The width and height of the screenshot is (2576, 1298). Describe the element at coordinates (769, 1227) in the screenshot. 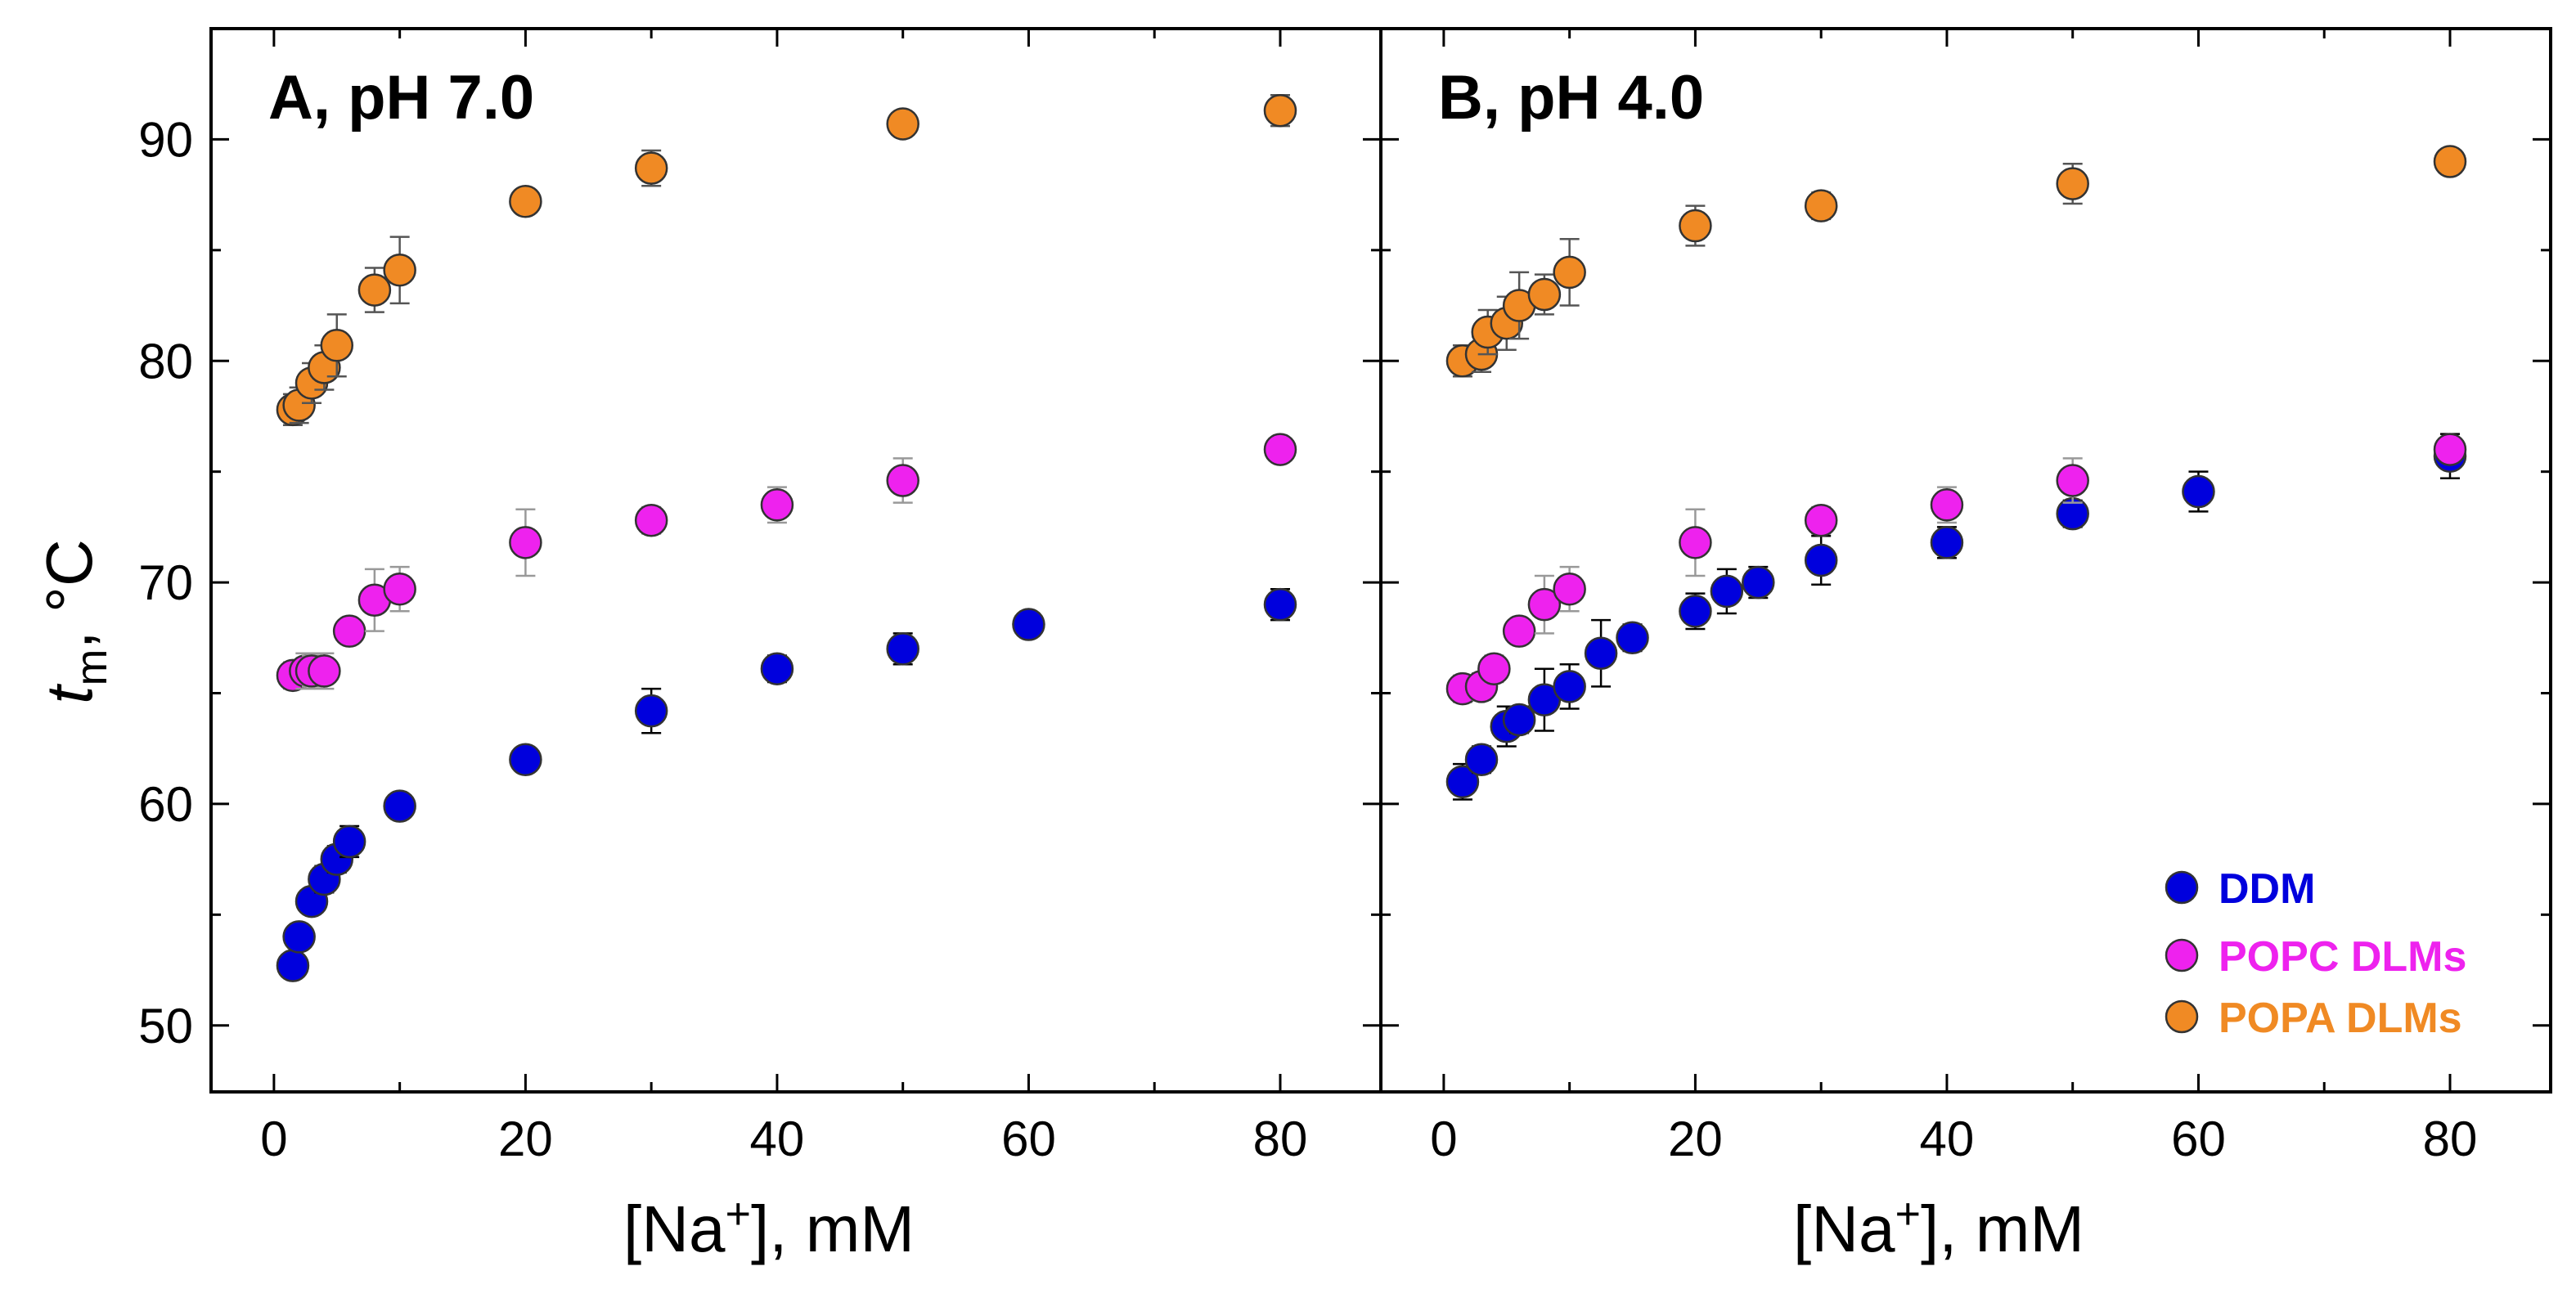

I see `x-axis-title-a: [Na+], mM` at that location.